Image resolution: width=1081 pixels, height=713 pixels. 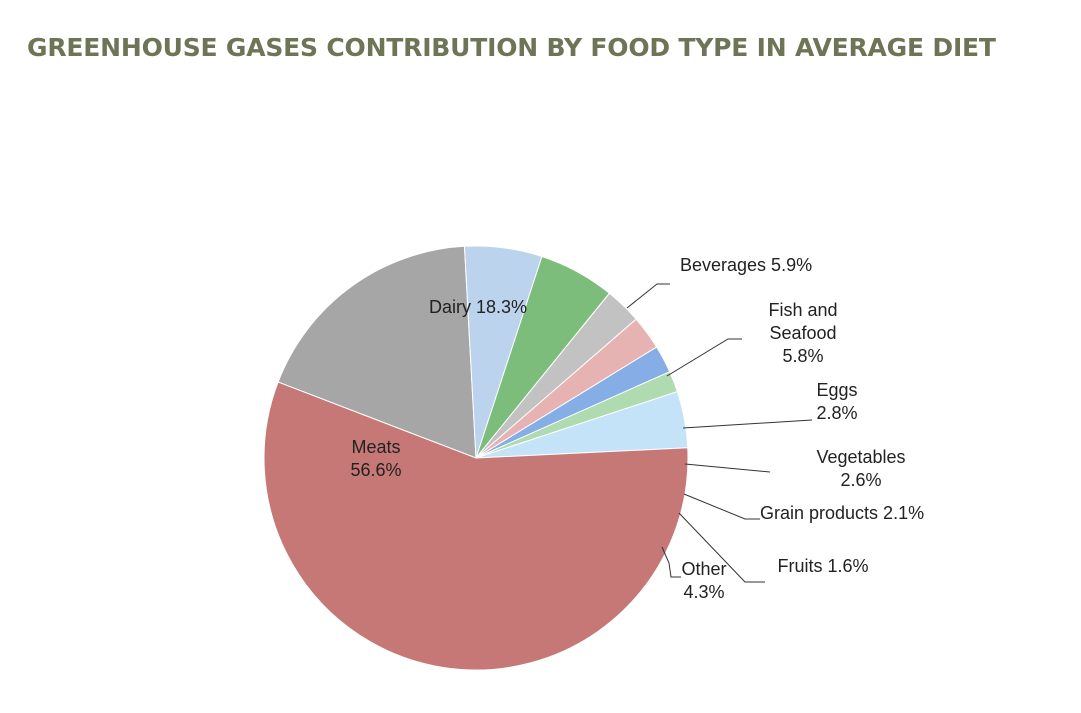 I want to click on slice-dairy, so click(x=377, y=352).